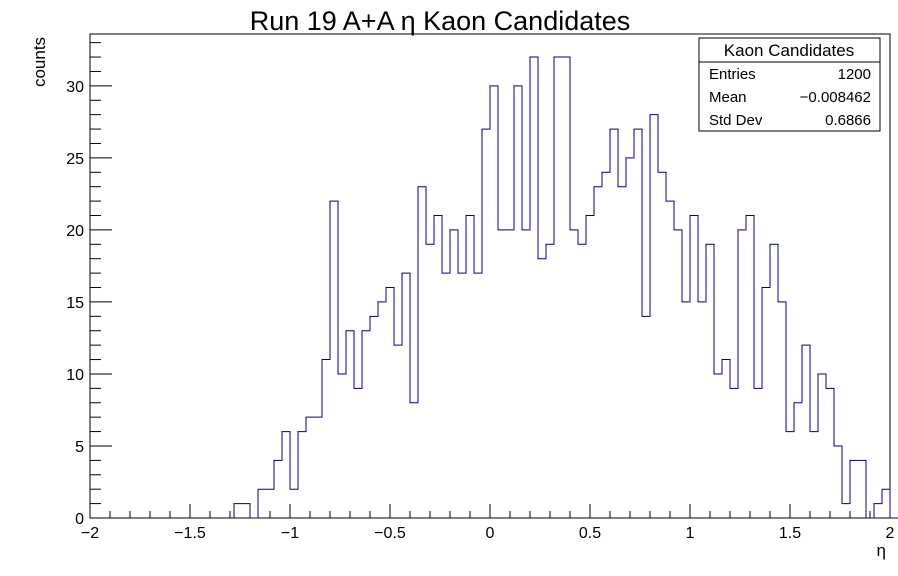  Describe the element at coordinates (190, 533) in the screenshot. I see `x-tick-label: −1.5` at that location.